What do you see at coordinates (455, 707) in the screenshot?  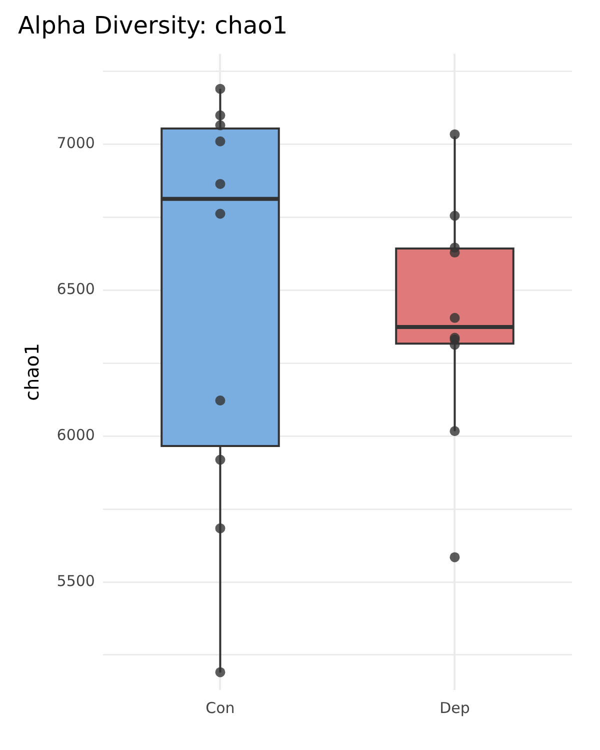 I see `x-tick-label: Dep` at bounding box center [455, 707].